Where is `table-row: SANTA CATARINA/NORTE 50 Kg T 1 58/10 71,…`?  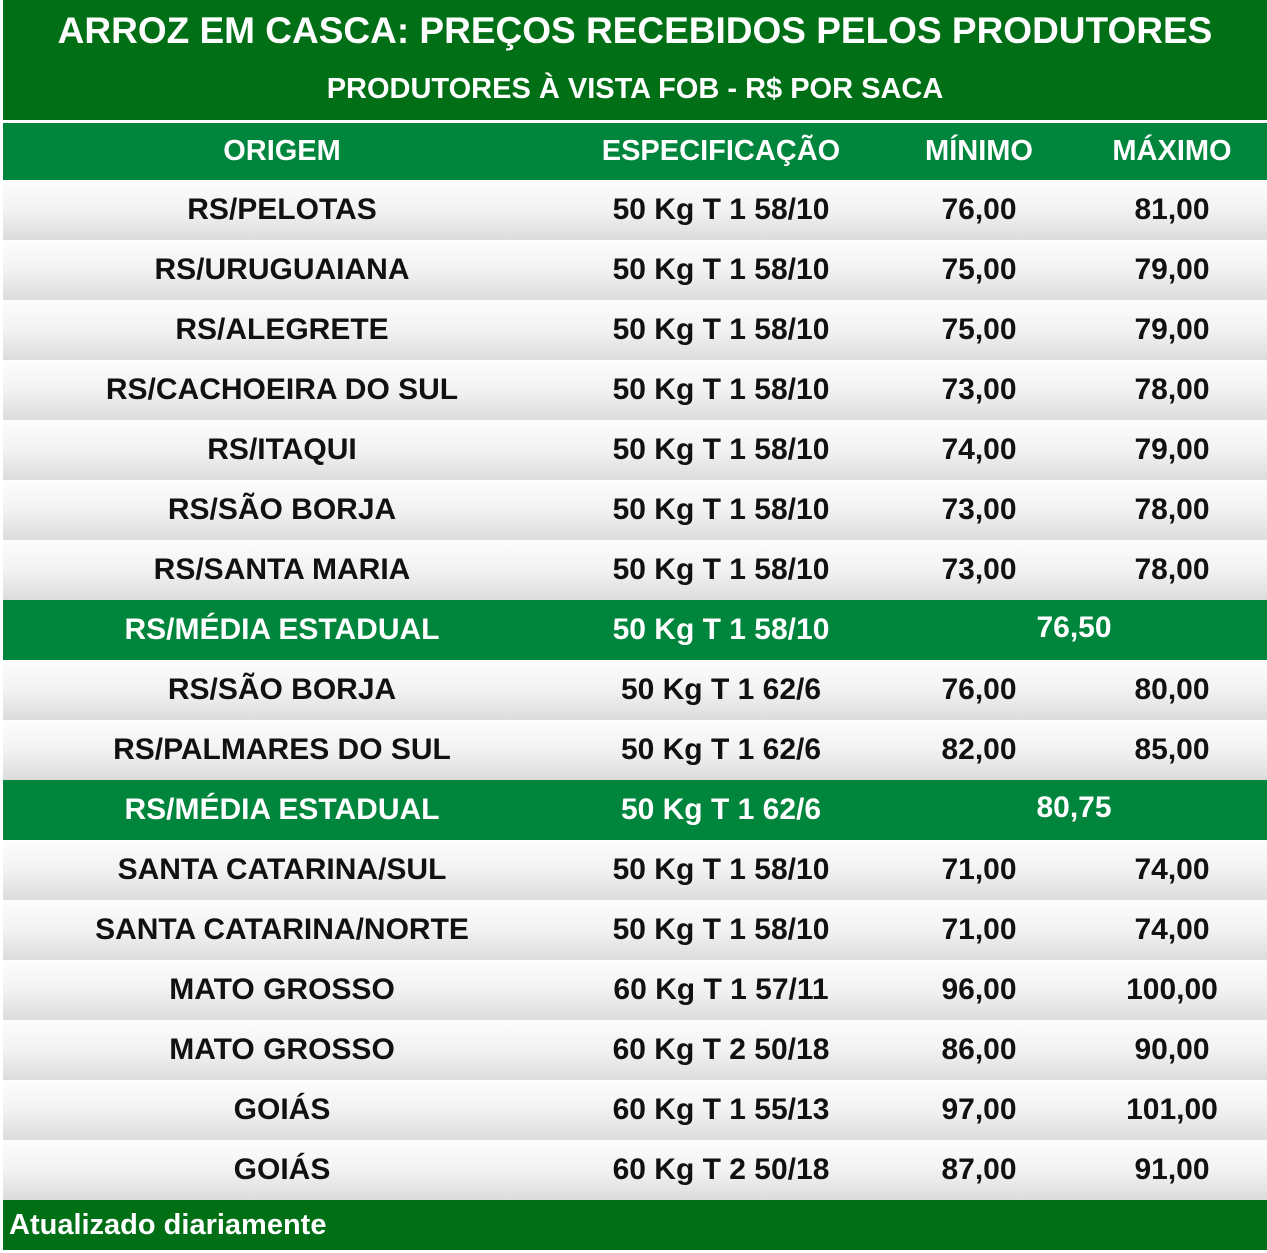
table-row: SANTA CATARINA/NORTE 50 Kg T 1 58/10 71,… is located at coordinates (635, 930).